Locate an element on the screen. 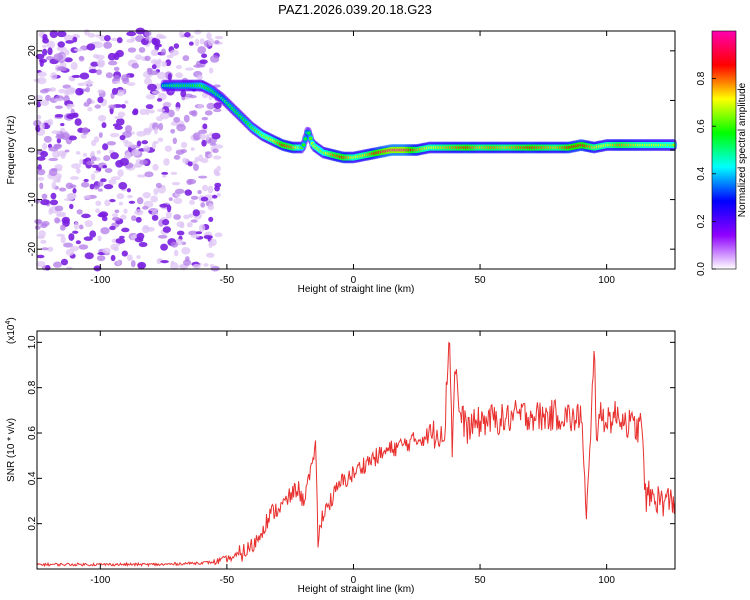 The image size is (750, 600). y-tick-label: 1.0 is located at coordinates (32, 342).